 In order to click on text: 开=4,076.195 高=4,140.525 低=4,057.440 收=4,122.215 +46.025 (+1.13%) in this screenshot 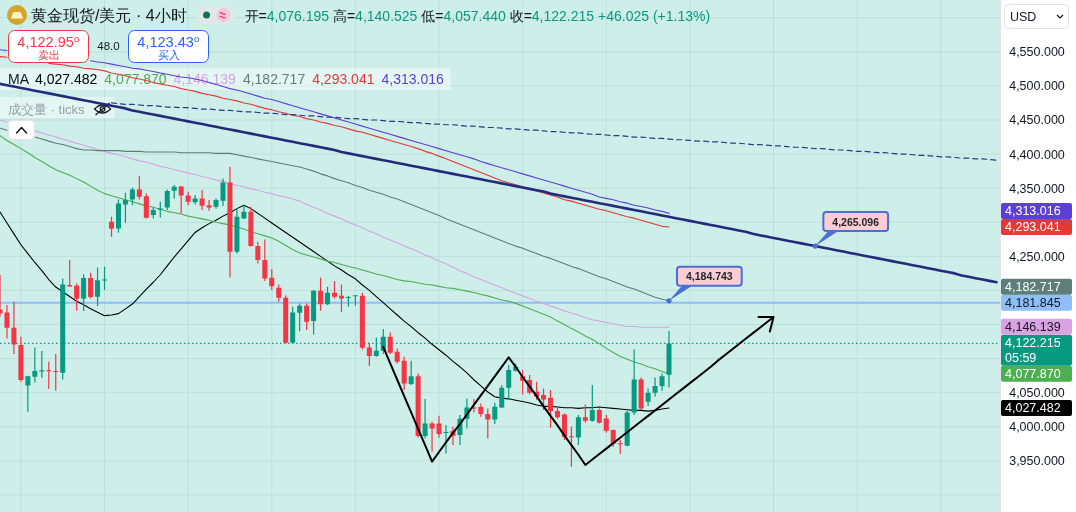, I will do `click(477, 16)`.